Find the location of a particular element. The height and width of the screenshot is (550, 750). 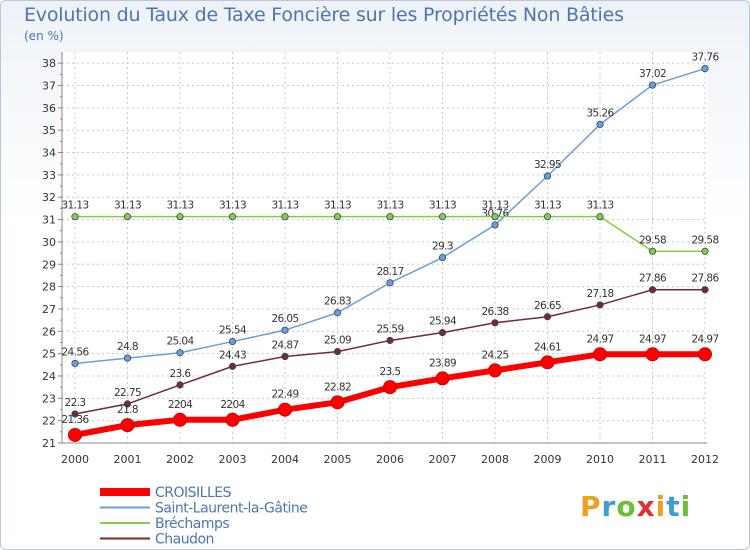

data-label: 26.05 is located at coordinates (284, 319).